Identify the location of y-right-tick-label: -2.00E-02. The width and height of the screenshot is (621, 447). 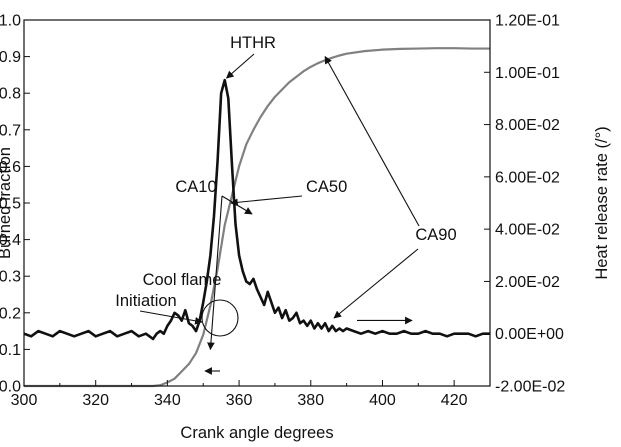
(530, 387).